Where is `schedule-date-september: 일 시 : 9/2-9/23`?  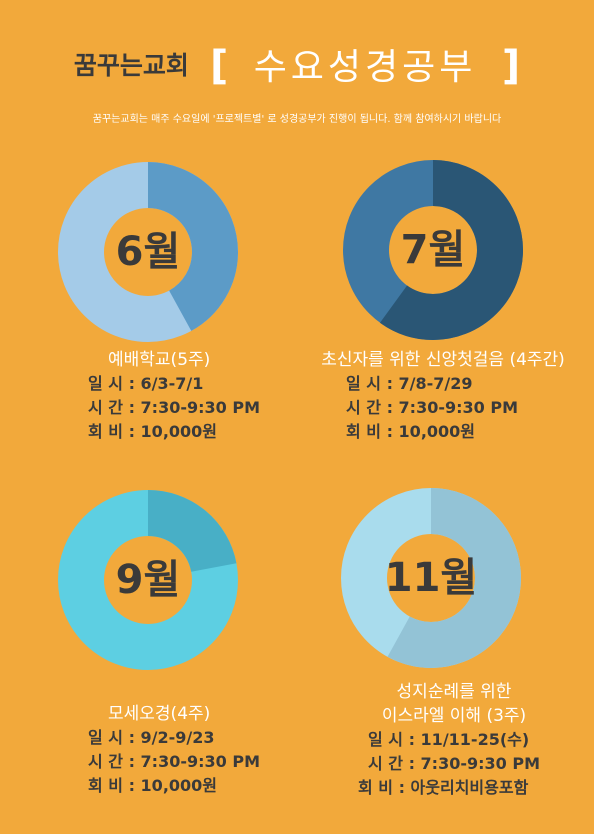
schedule-date-september: 일 시 : 9/2-9/23 is located at coordinates (151, 737).